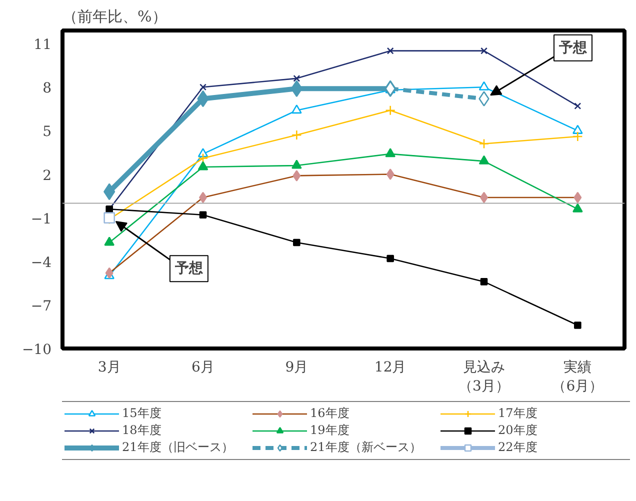 This screenshot has height=501, width=636. I want to click on y-tick-label: 8, so click(47, 88).